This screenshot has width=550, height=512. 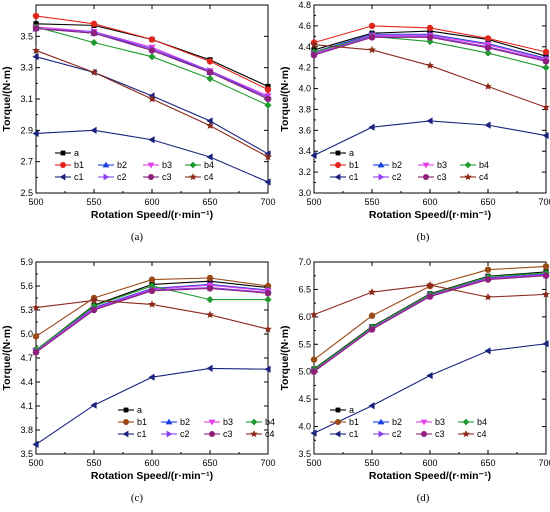 What do you see at coordinates (304, 5) in the screenshot?
I see `y-tick-label: 4.8` at bounding box center [304, 5].